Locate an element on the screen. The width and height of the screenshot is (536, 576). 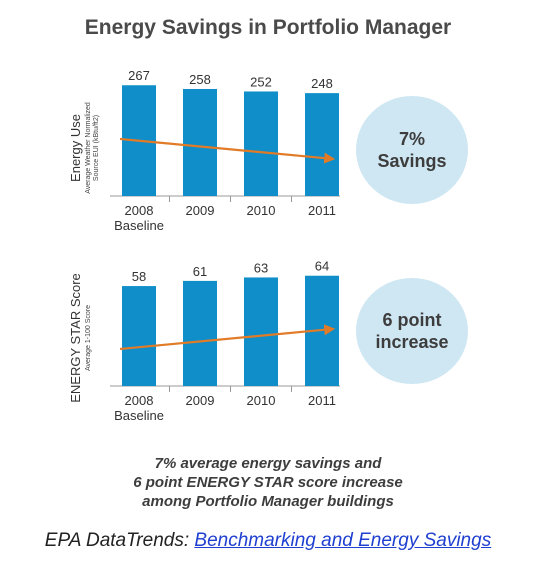
source-link: Benchmarking and Energy Savings is located at coordinates (343, 540).